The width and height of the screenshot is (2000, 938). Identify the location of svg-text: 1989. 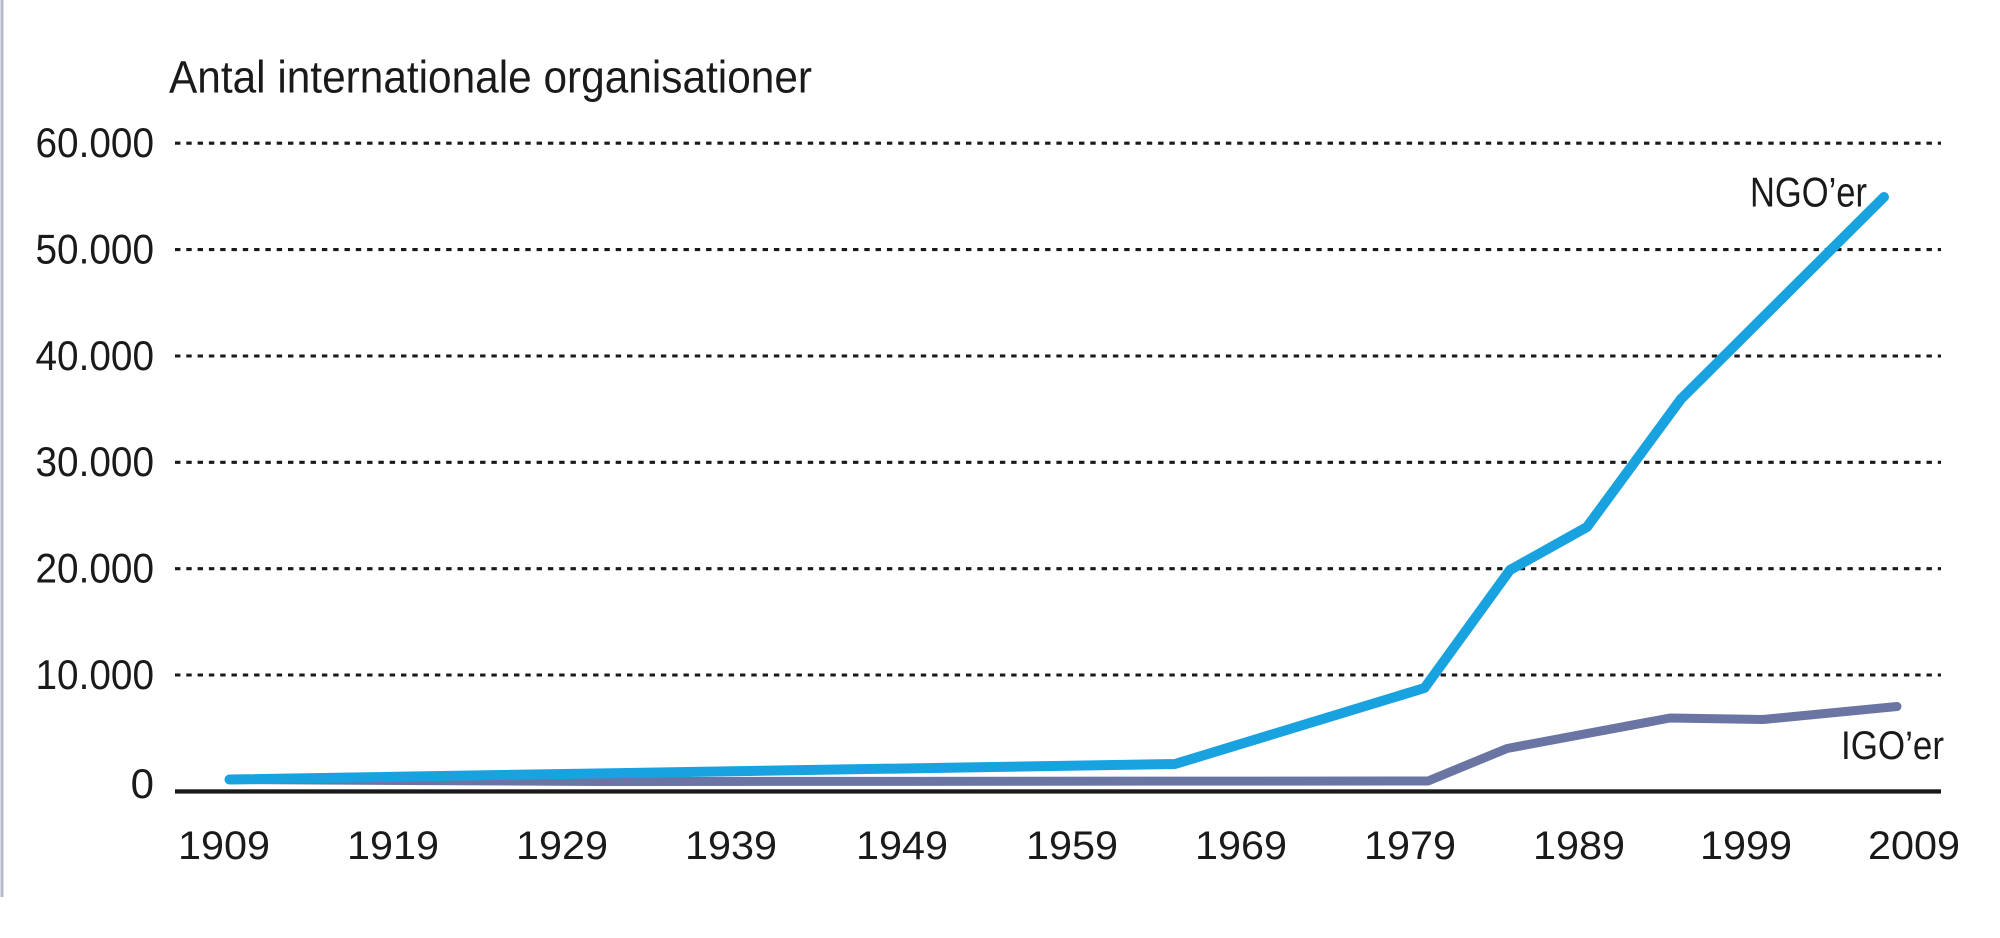
(1579, 846).